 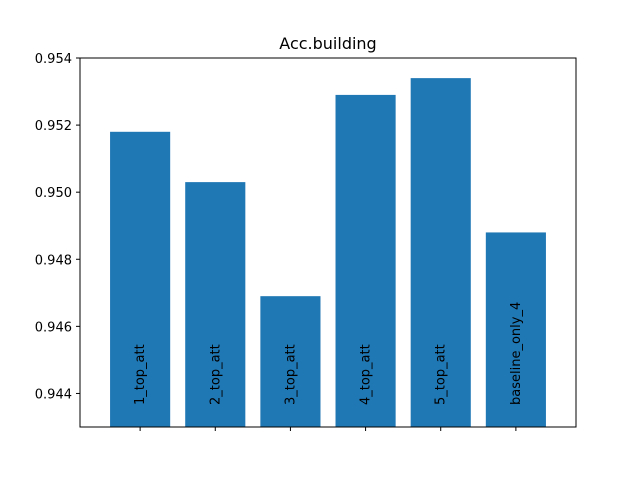 I want to click on bar-4_top_att, so click(x=365, y=261).